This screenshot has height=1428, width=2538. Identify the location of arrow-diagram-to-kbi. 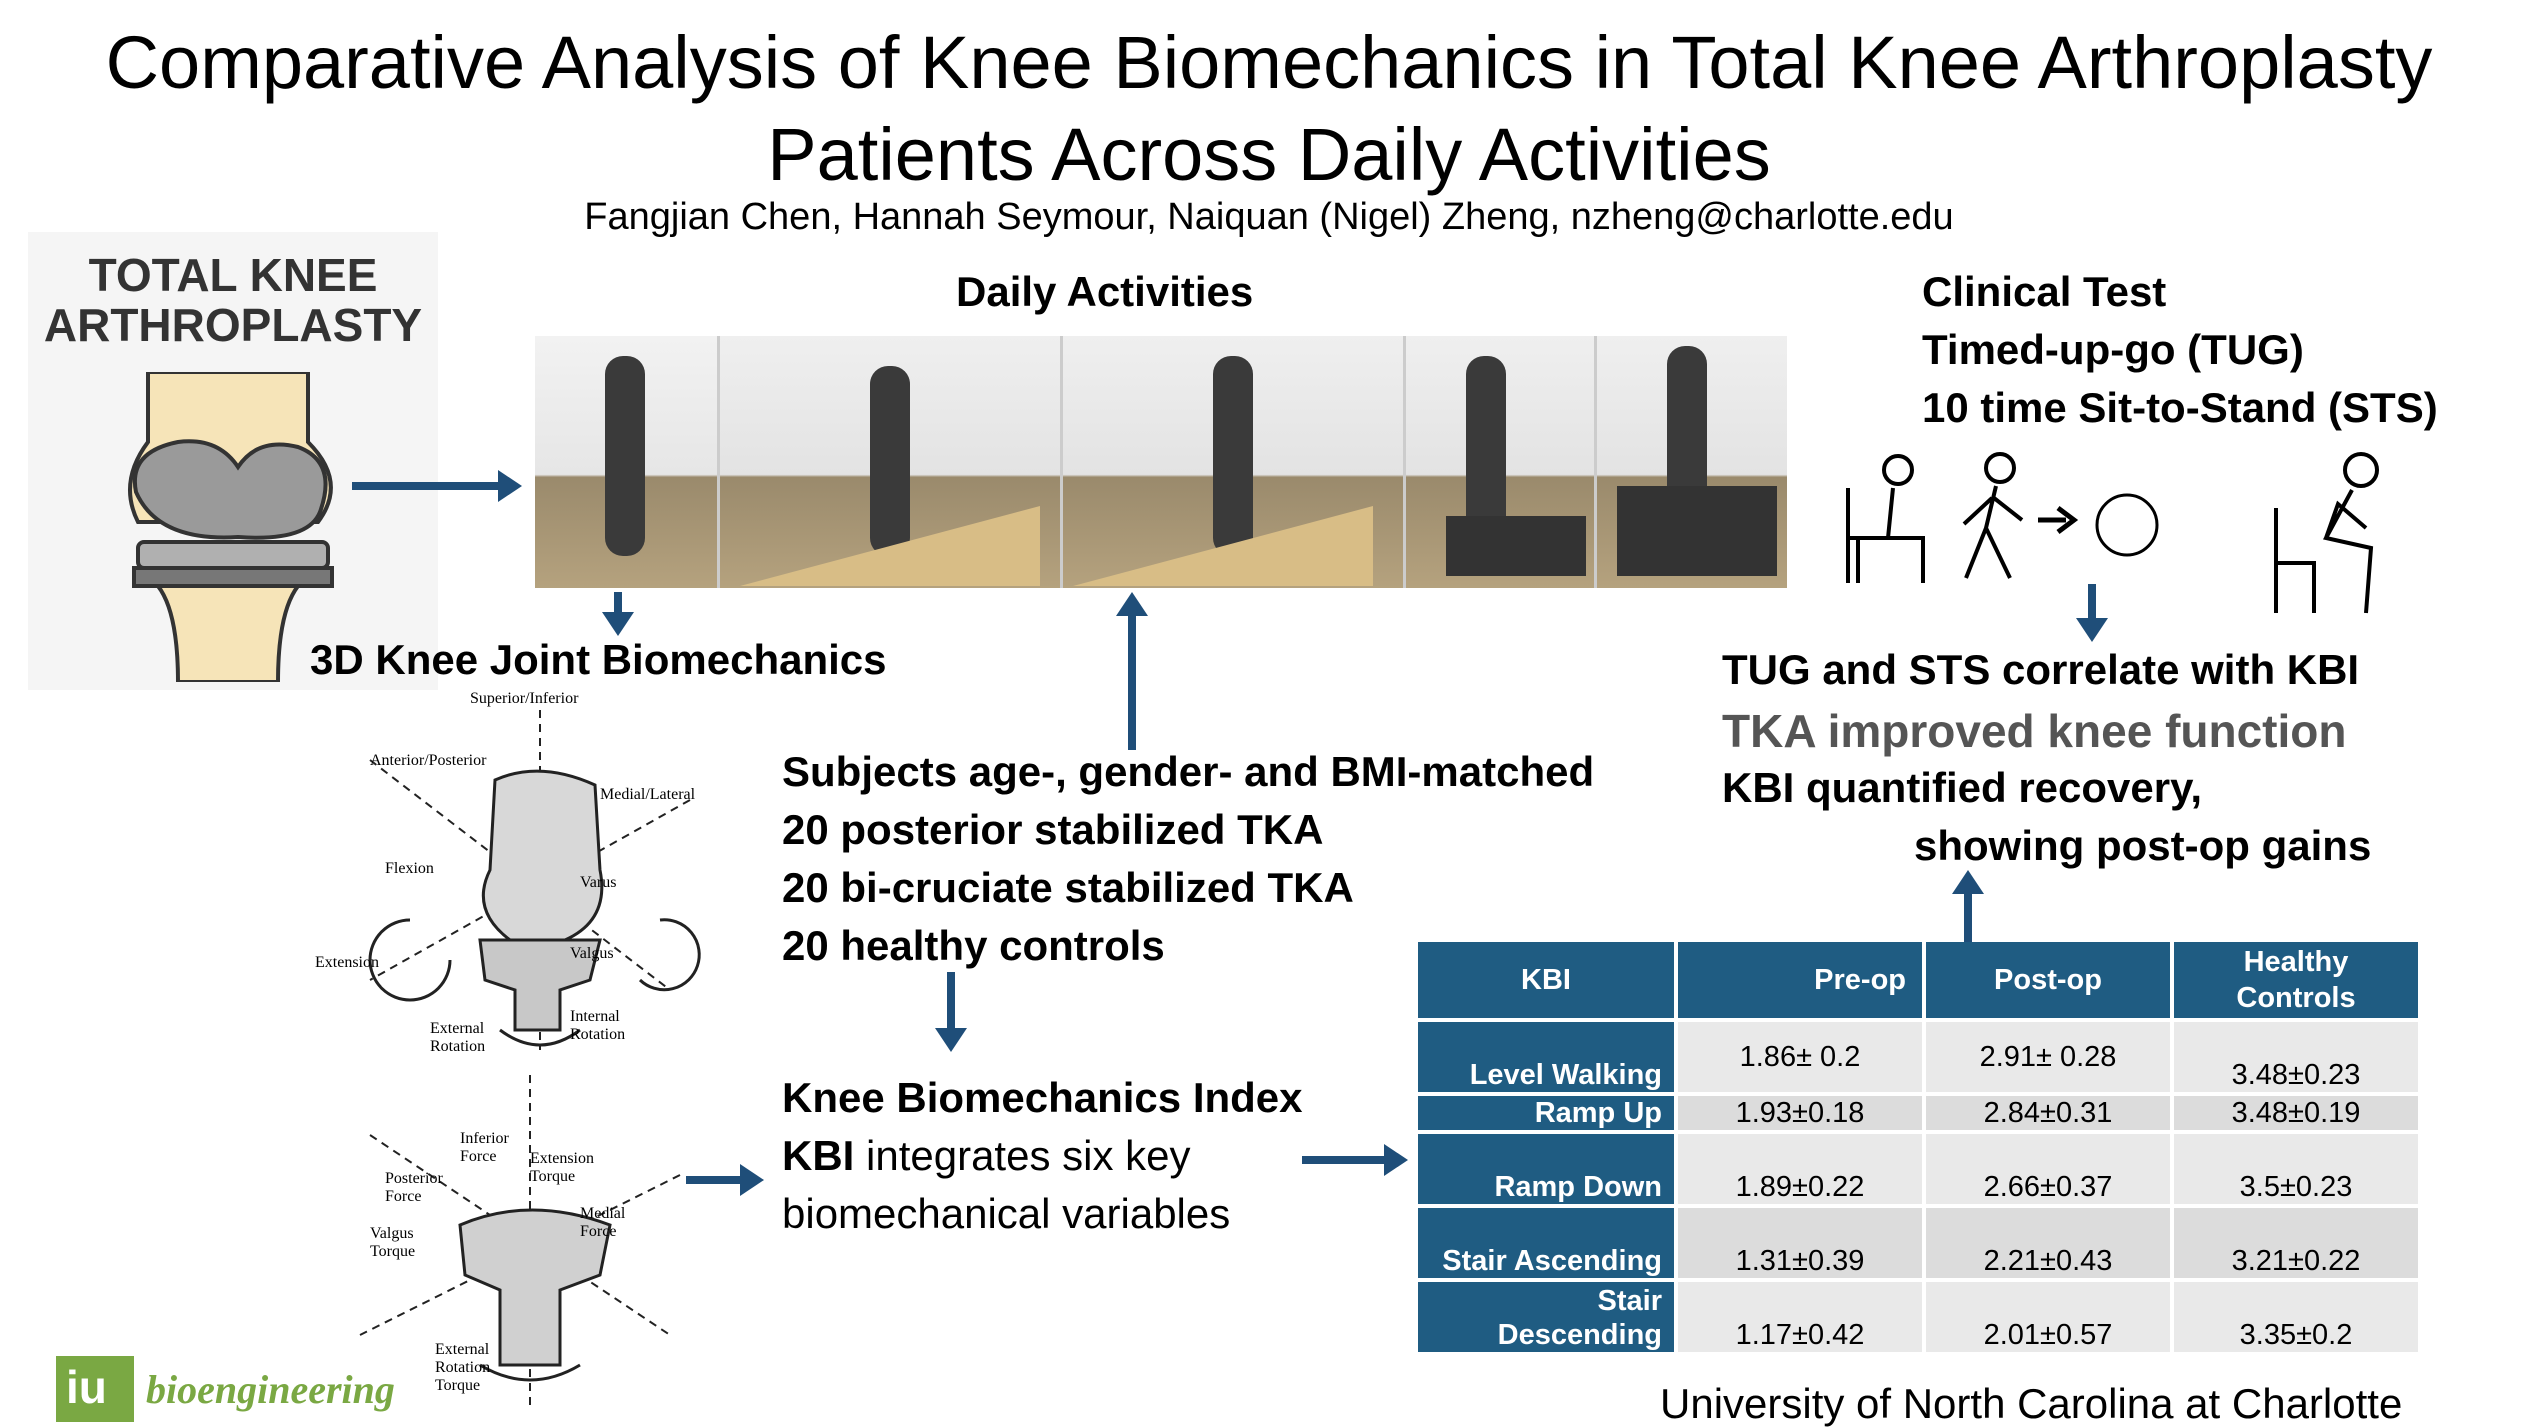
(725, 1180).